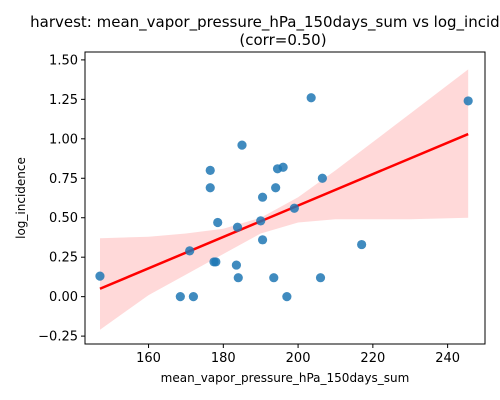 Image resolution: width=500 pixels, height=400 pixels. I want to click on x-tick-label: 220, so click(372, 358).